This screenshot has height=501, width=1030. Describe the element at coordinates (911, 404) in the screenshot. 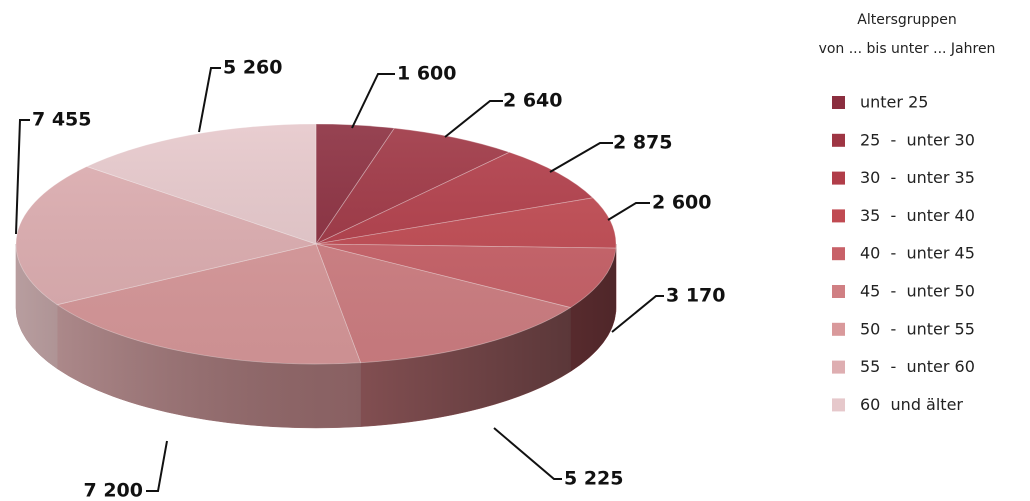

I see `legend-label-8: 60 und älter` at that location.